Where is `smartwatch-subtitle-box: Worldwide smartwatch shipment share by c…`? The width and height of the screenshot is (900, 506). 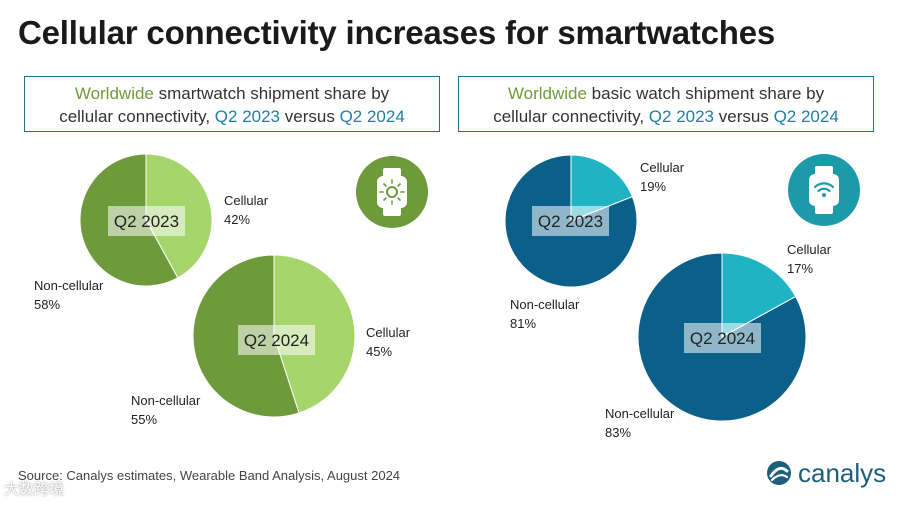 smartwatch-subtitle-box: Worldwide smartwatch shipment share by c… is located at coordinates (232, 104).